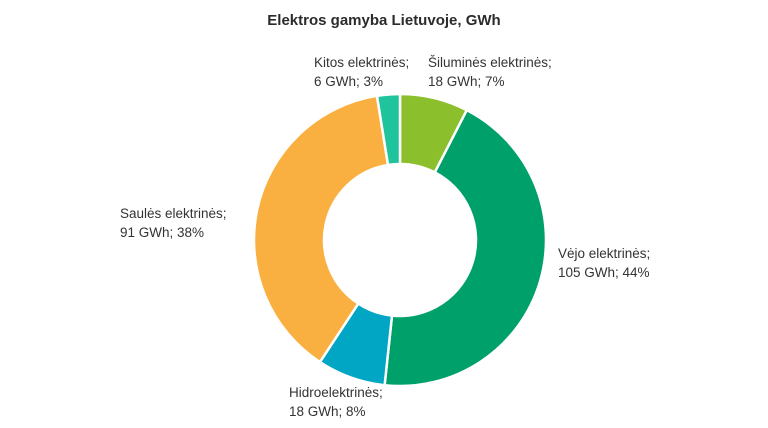  What do you see at coordinates (490, 62) in the screenshot?
I see `label-siluimines-name: Šiluminės elektrinės;` at bounding box center [490, 62].